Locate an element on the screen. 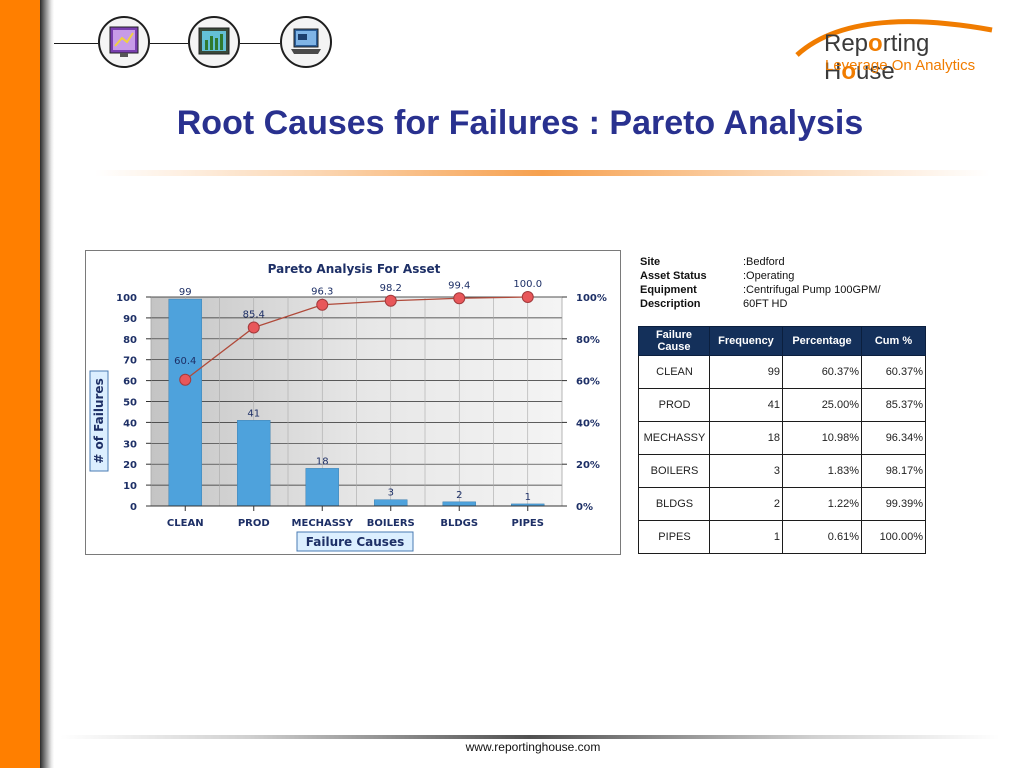 This screenshot has width=1024, height=768. cell-cum-pct: 85.37% is located at coordinates (893, 405).